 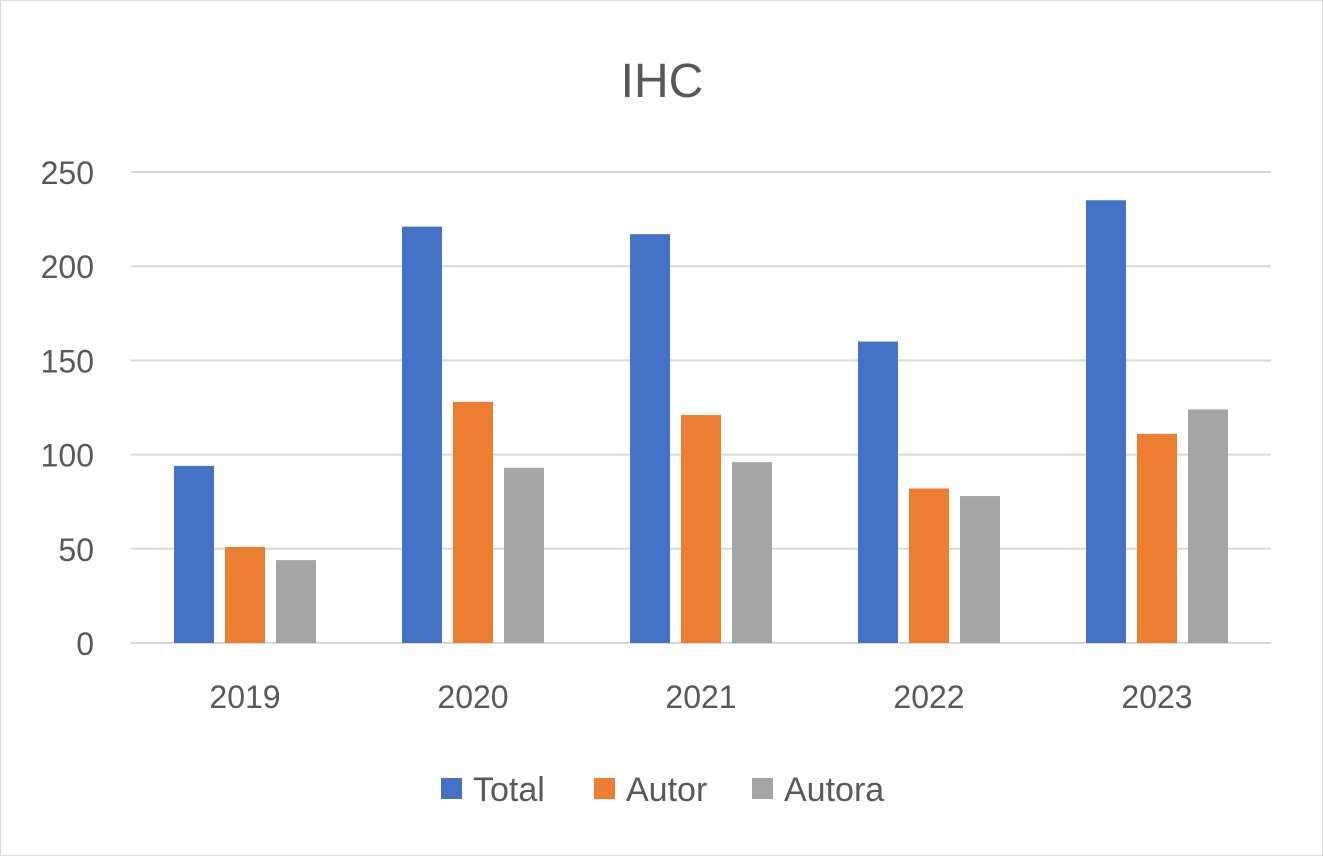 What do you see at coordinates (422, 435) in the screenshot?
I see `bar-total-2020` at bounding box center [422, 435].